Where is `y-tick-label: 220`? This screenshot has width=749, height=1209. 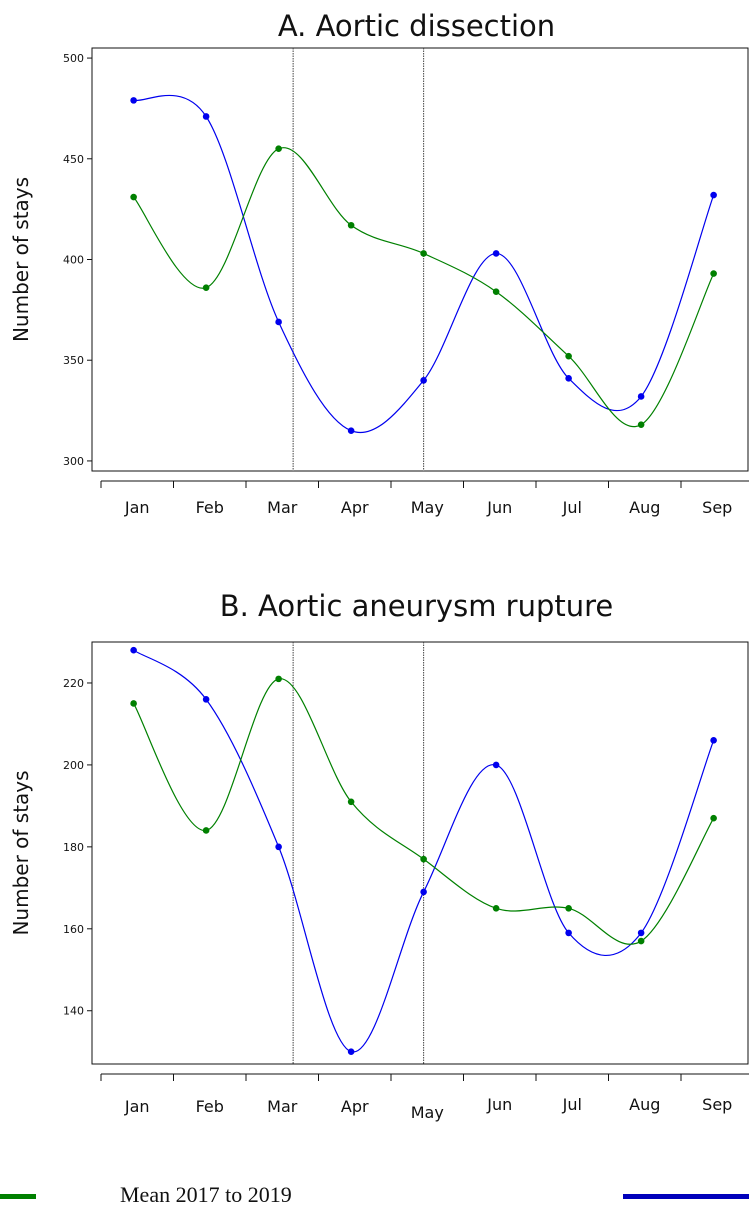
y-tick-label: 220 is located at coordinates (73, 683).